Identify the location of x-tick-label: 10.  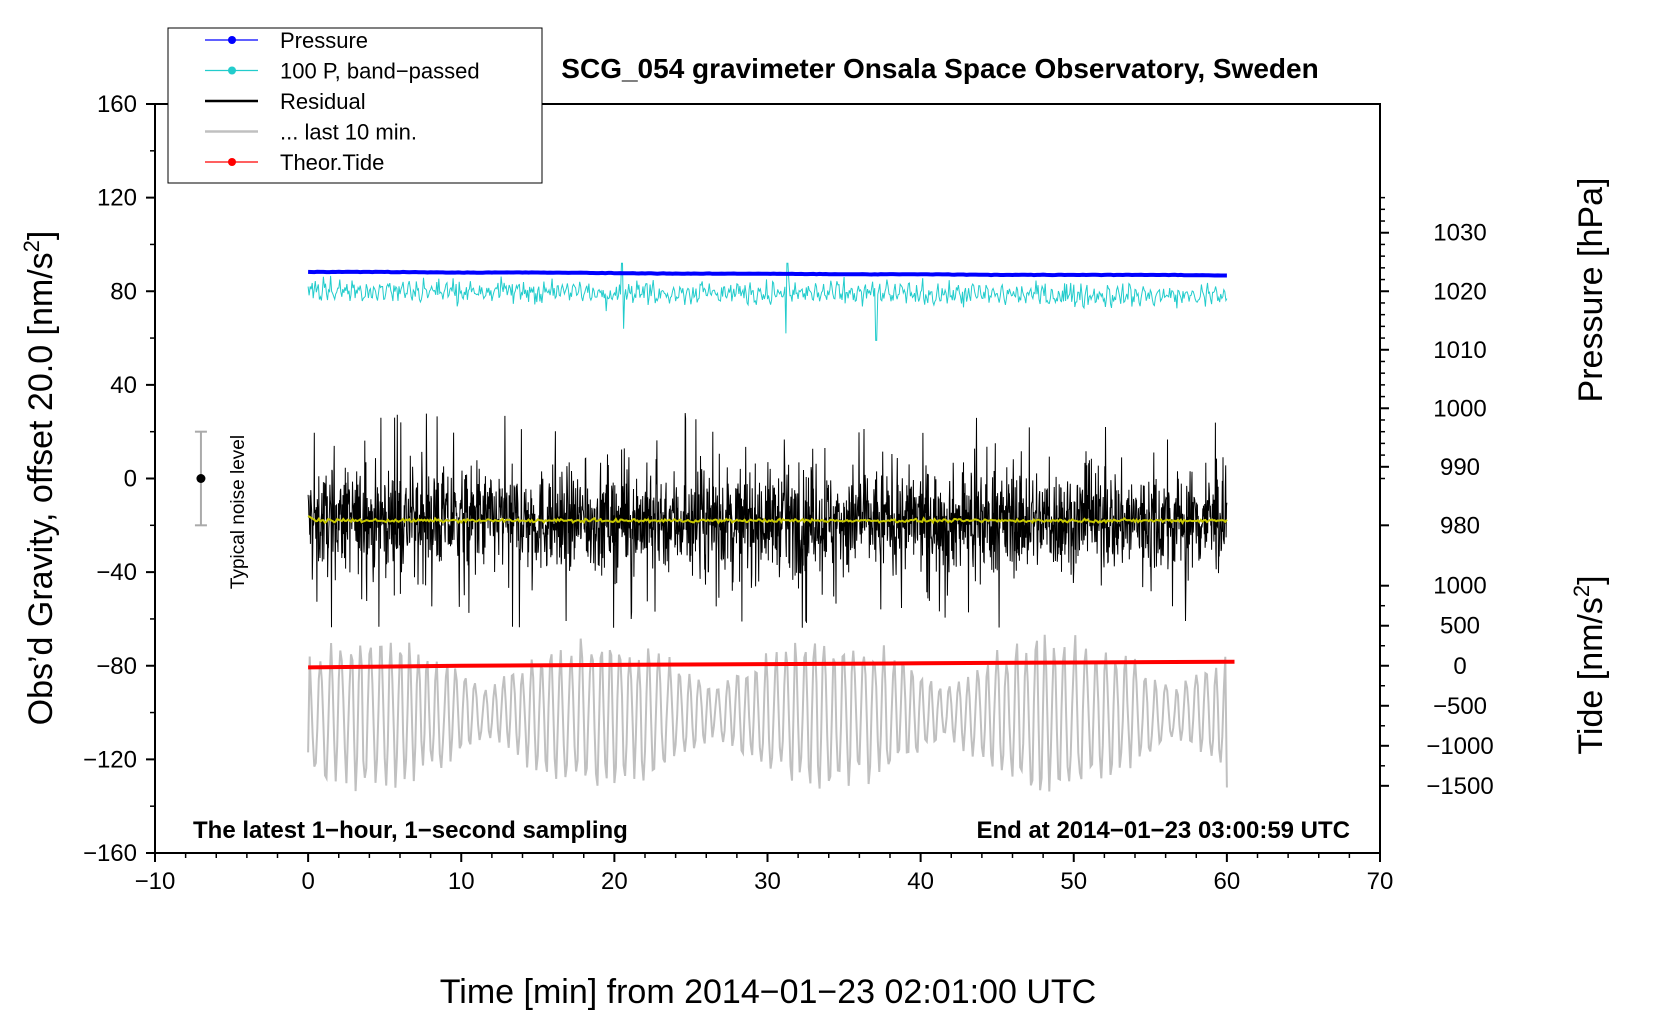
(461, 881).